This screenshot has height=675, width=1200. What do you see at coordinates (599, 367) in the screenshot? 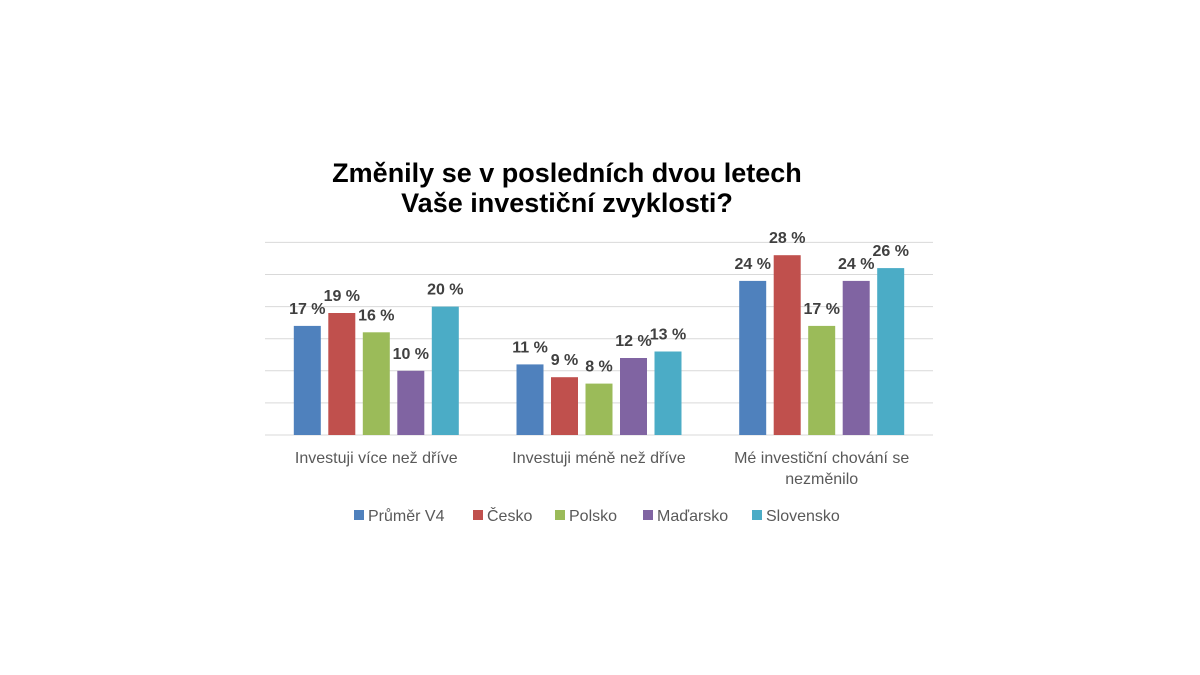
I see `data-label: 8 %` at bounding box center [599, 367].